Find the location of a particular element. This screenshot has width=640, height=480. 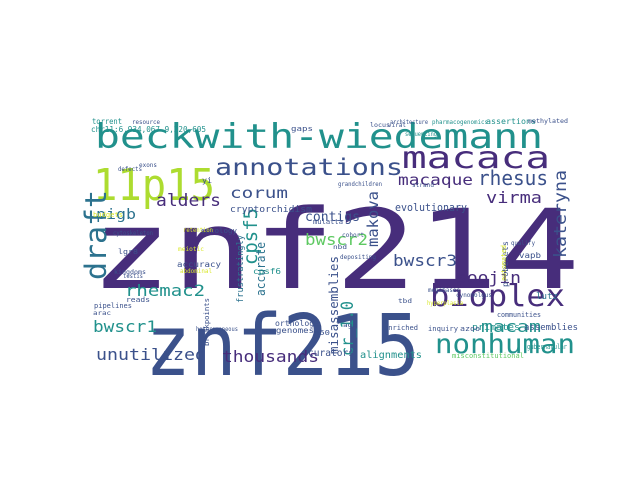

cloud-word: bwscr1 is located at coordinates (125, 326).